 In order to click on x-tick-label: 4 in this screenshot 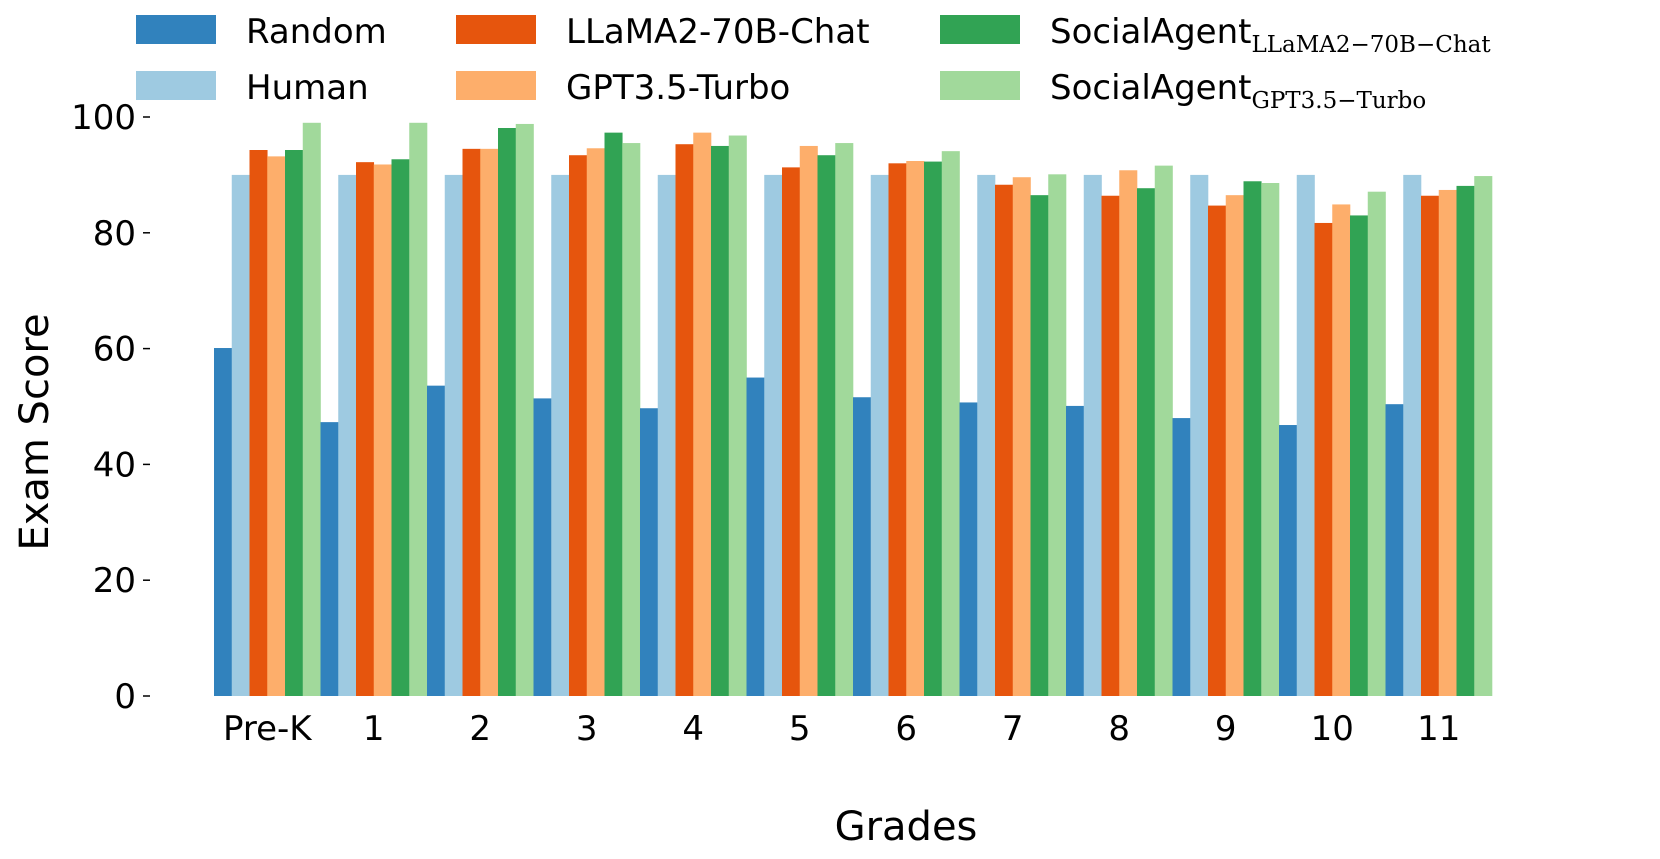, I will do `click(693, 729)`.